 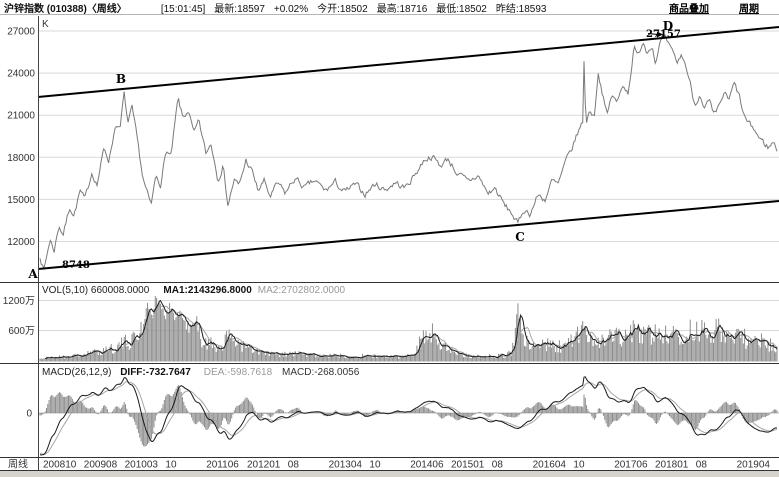 I want to click on annotation-B: B, so click(x=121, y=79).